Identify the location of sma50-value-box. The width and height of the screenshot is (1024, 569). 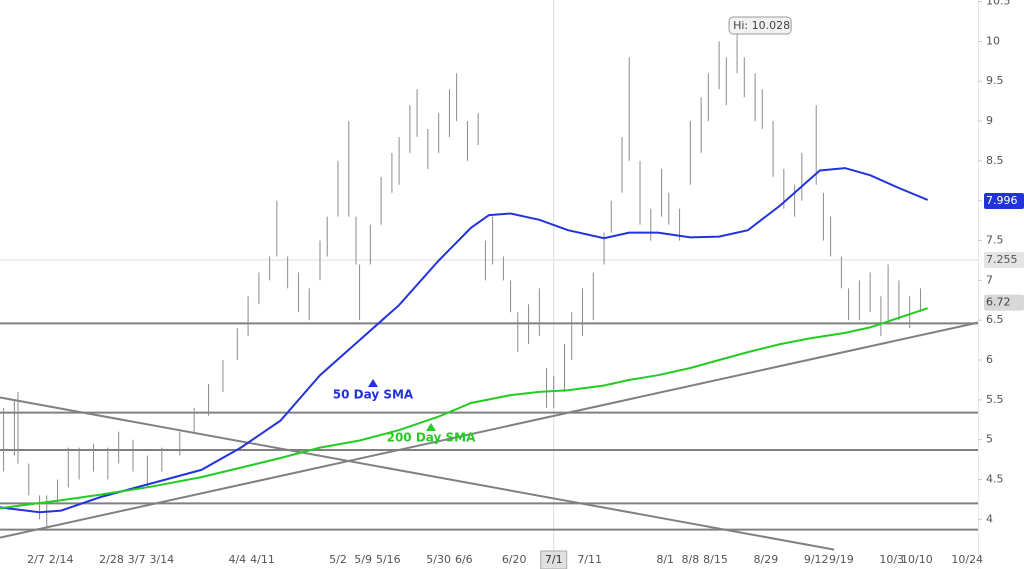
(1004, 201).